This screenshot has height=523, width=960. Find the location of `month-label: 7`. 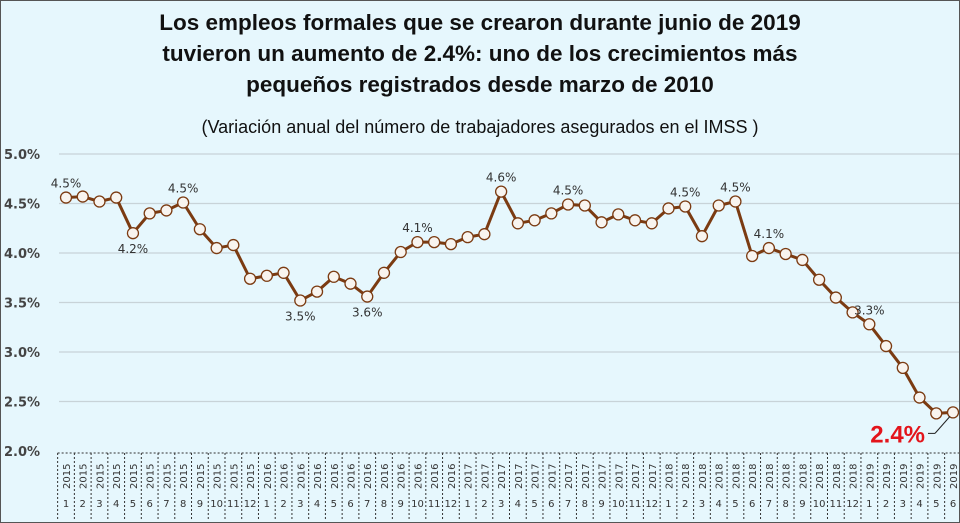

month-label: 7 is located at coordinates (769, 504).